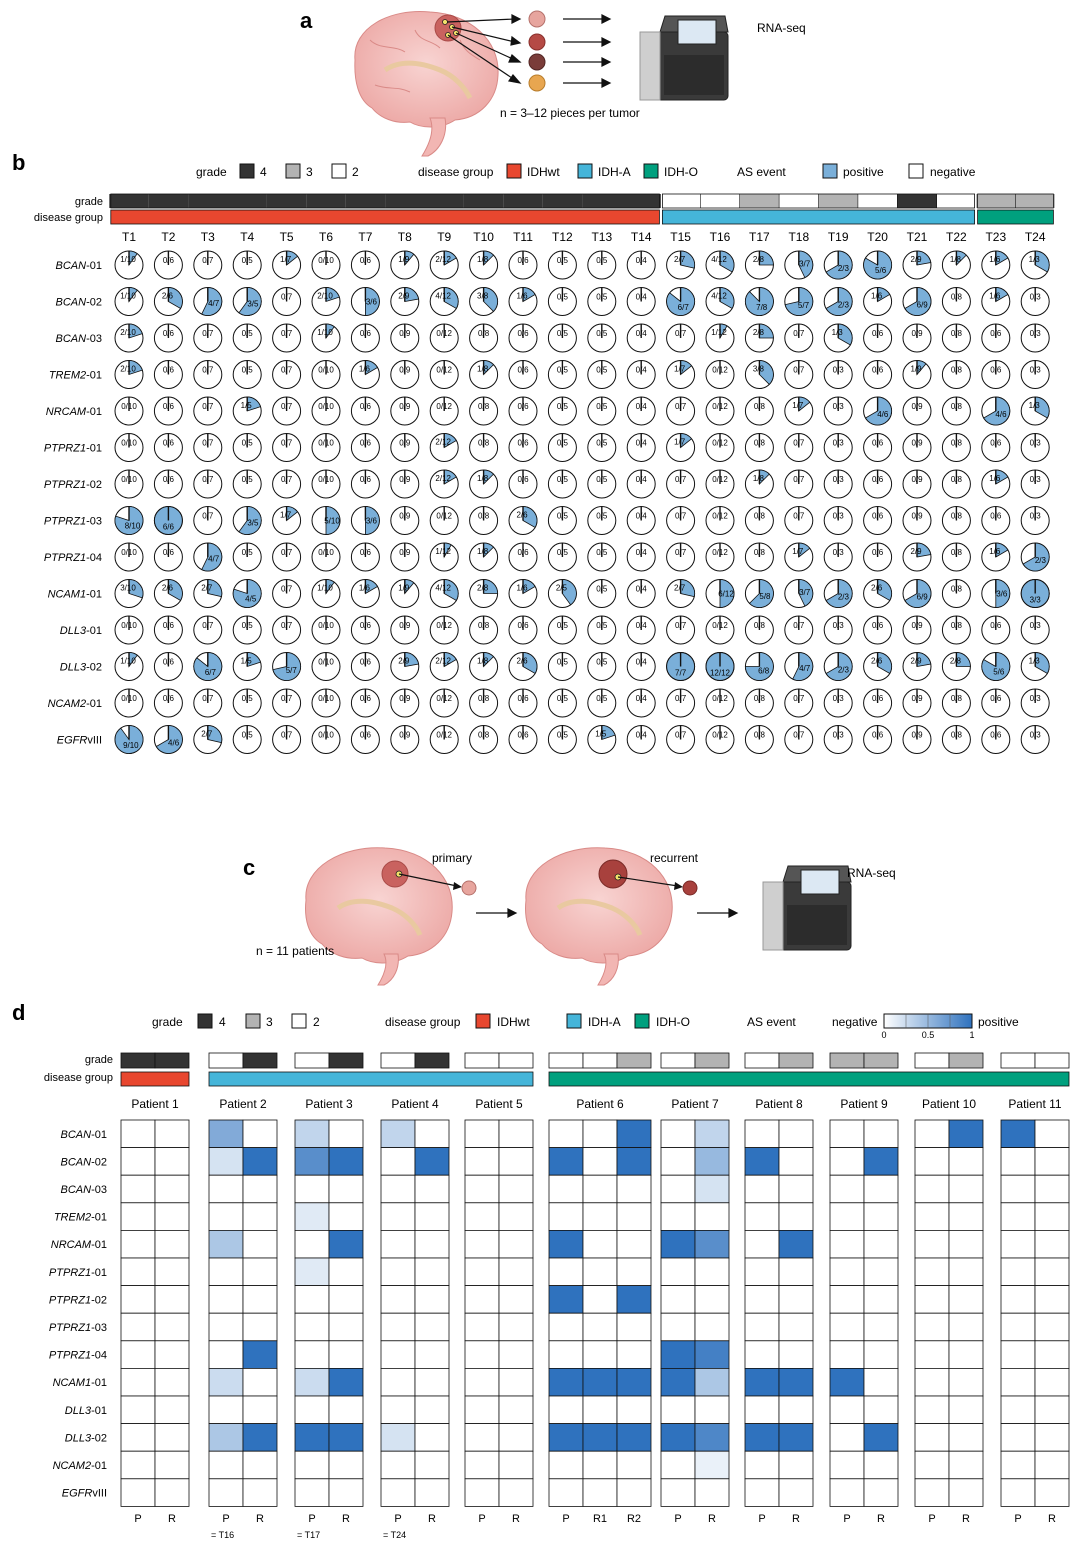 This screenshot has width=1089, height=1541. What do you see at coordinates (799, 201) in the screenshot?
I see `b-grade-cell` at bounding box center [799, 201].